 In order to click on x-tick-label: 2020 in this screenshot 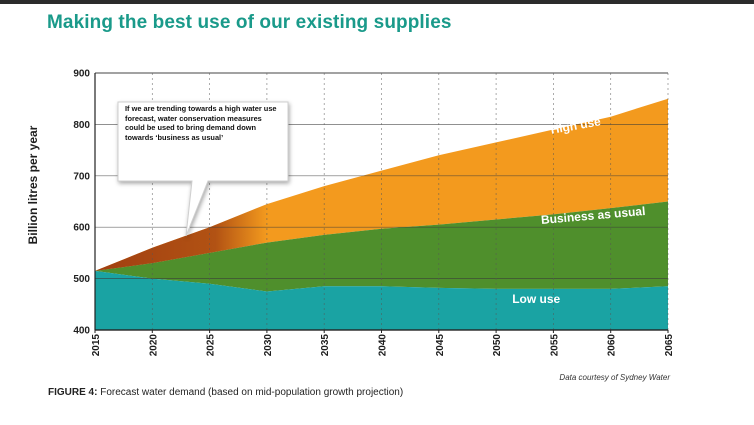, I will do `click(153, 345)`.